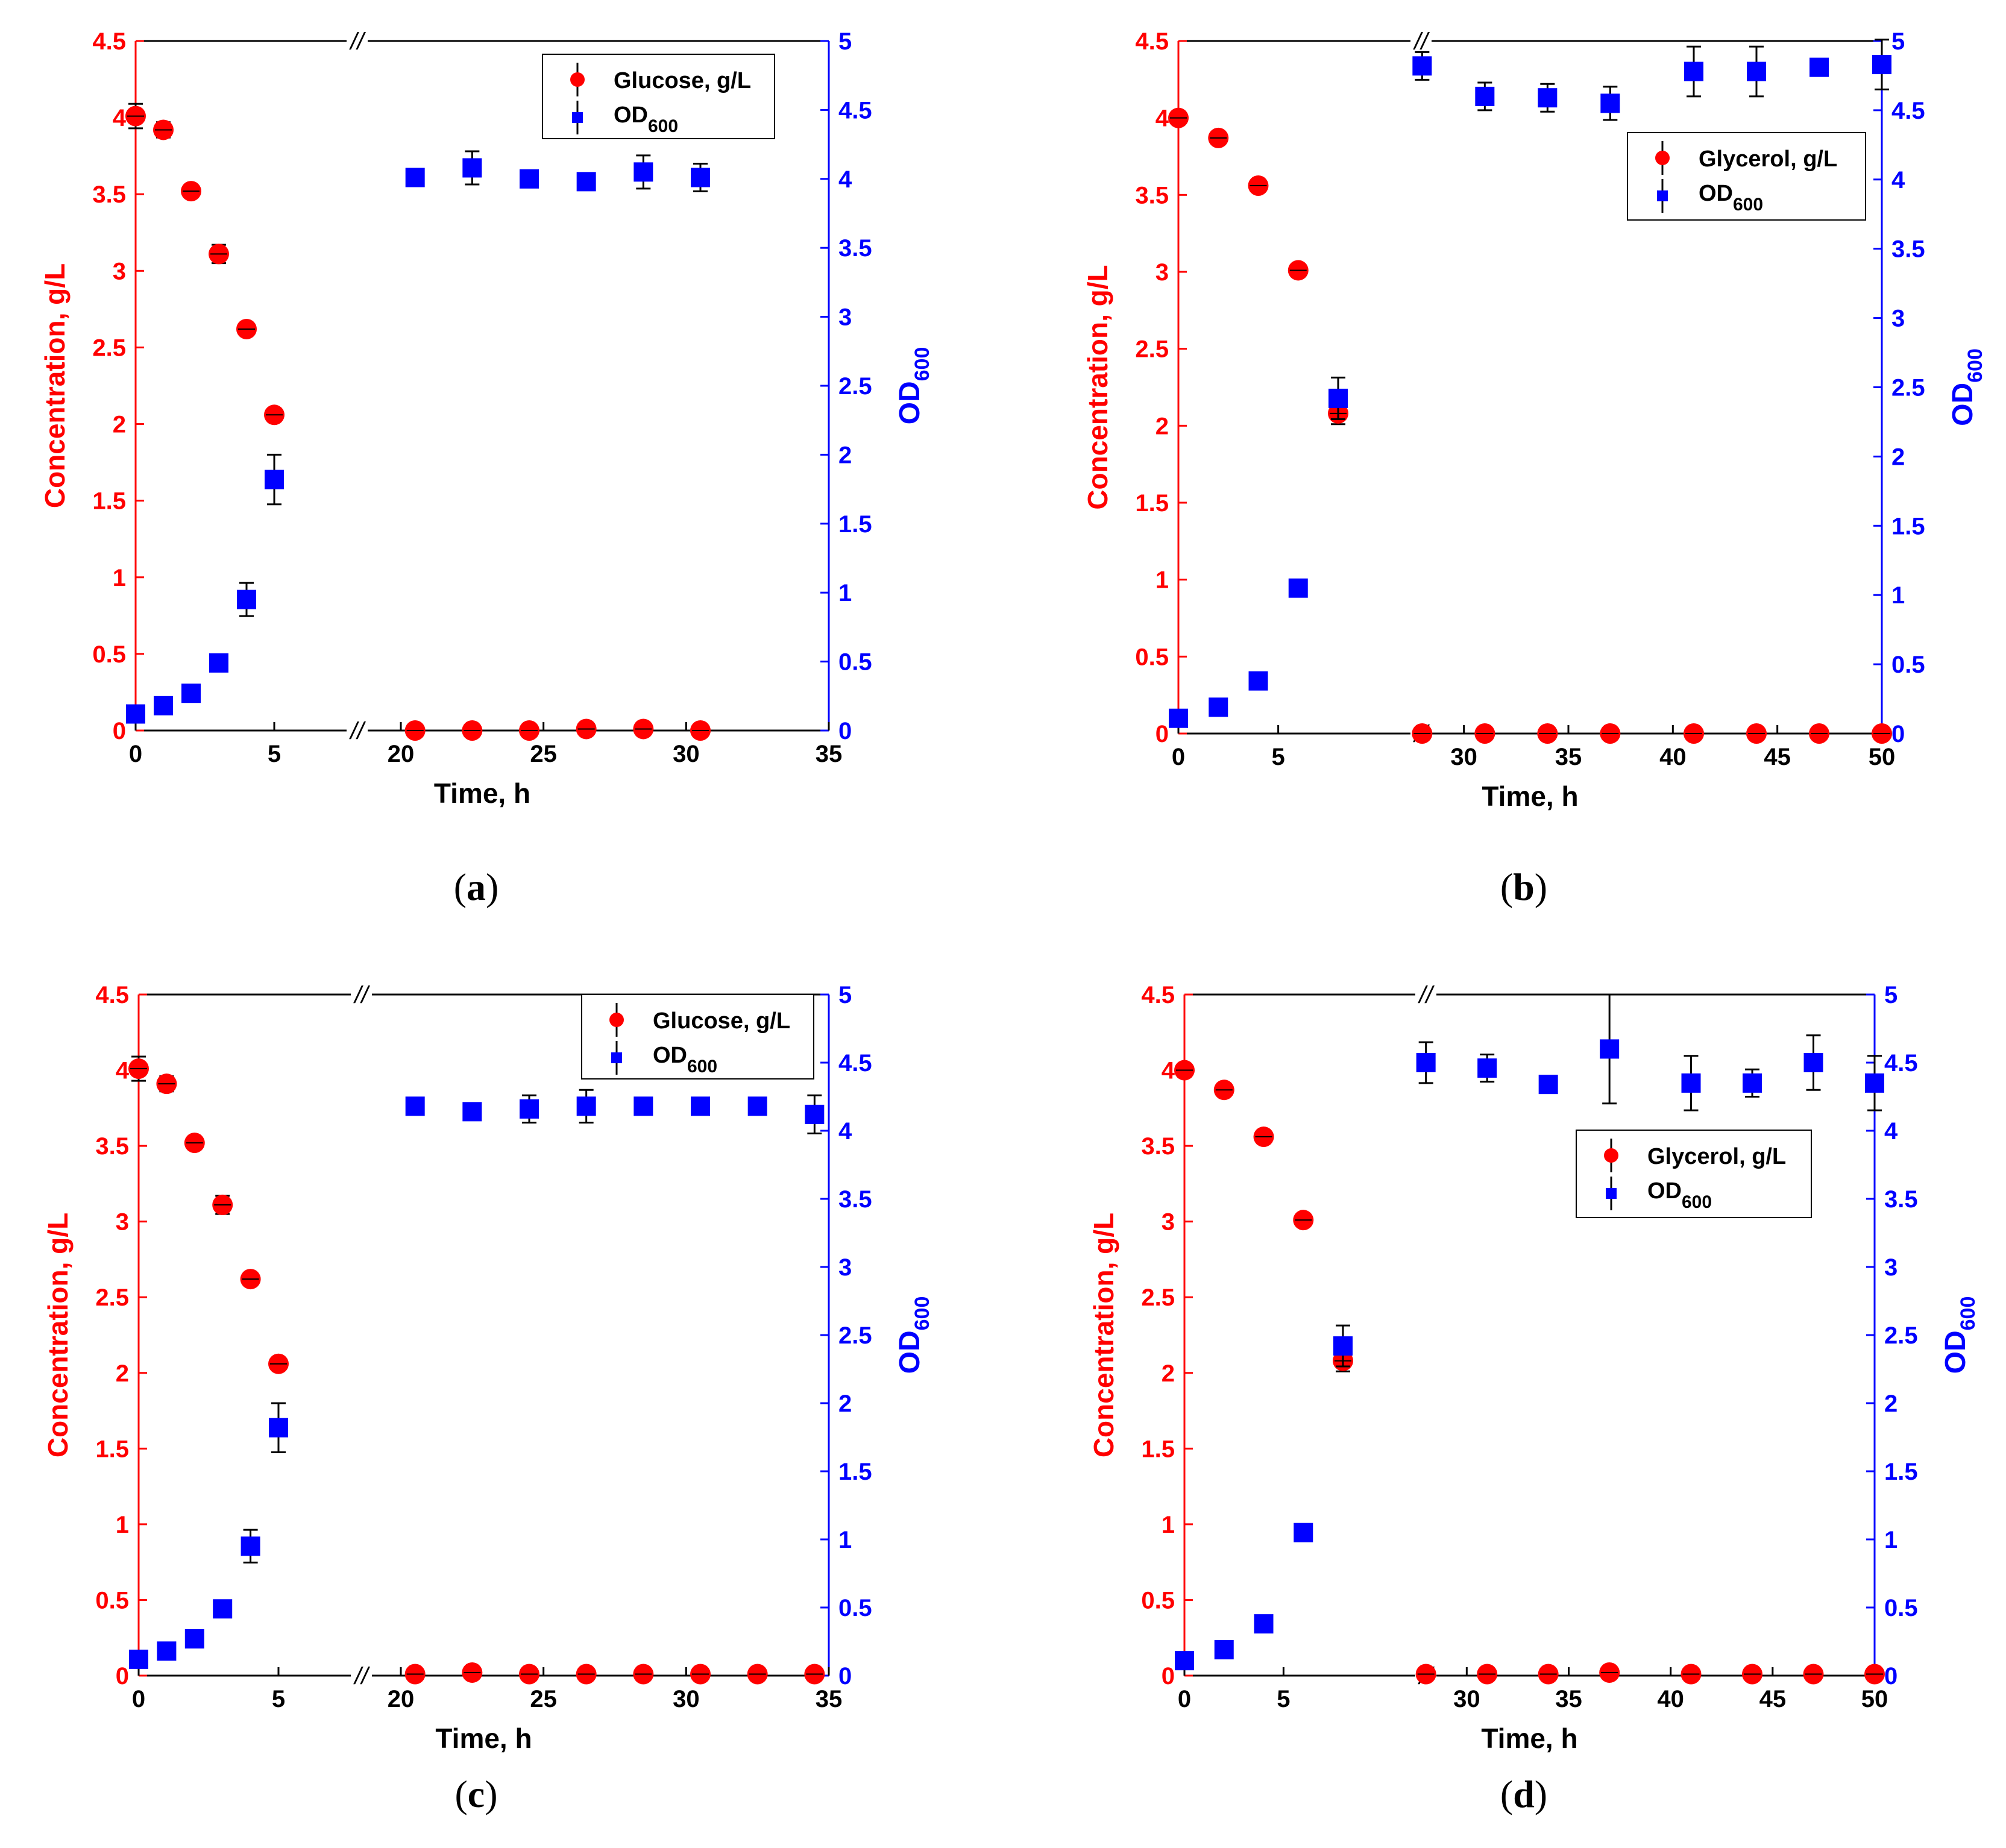 The image size is (2006, 1848). I want to click on right-y-tick-label: 3, so click(1891, 1267).